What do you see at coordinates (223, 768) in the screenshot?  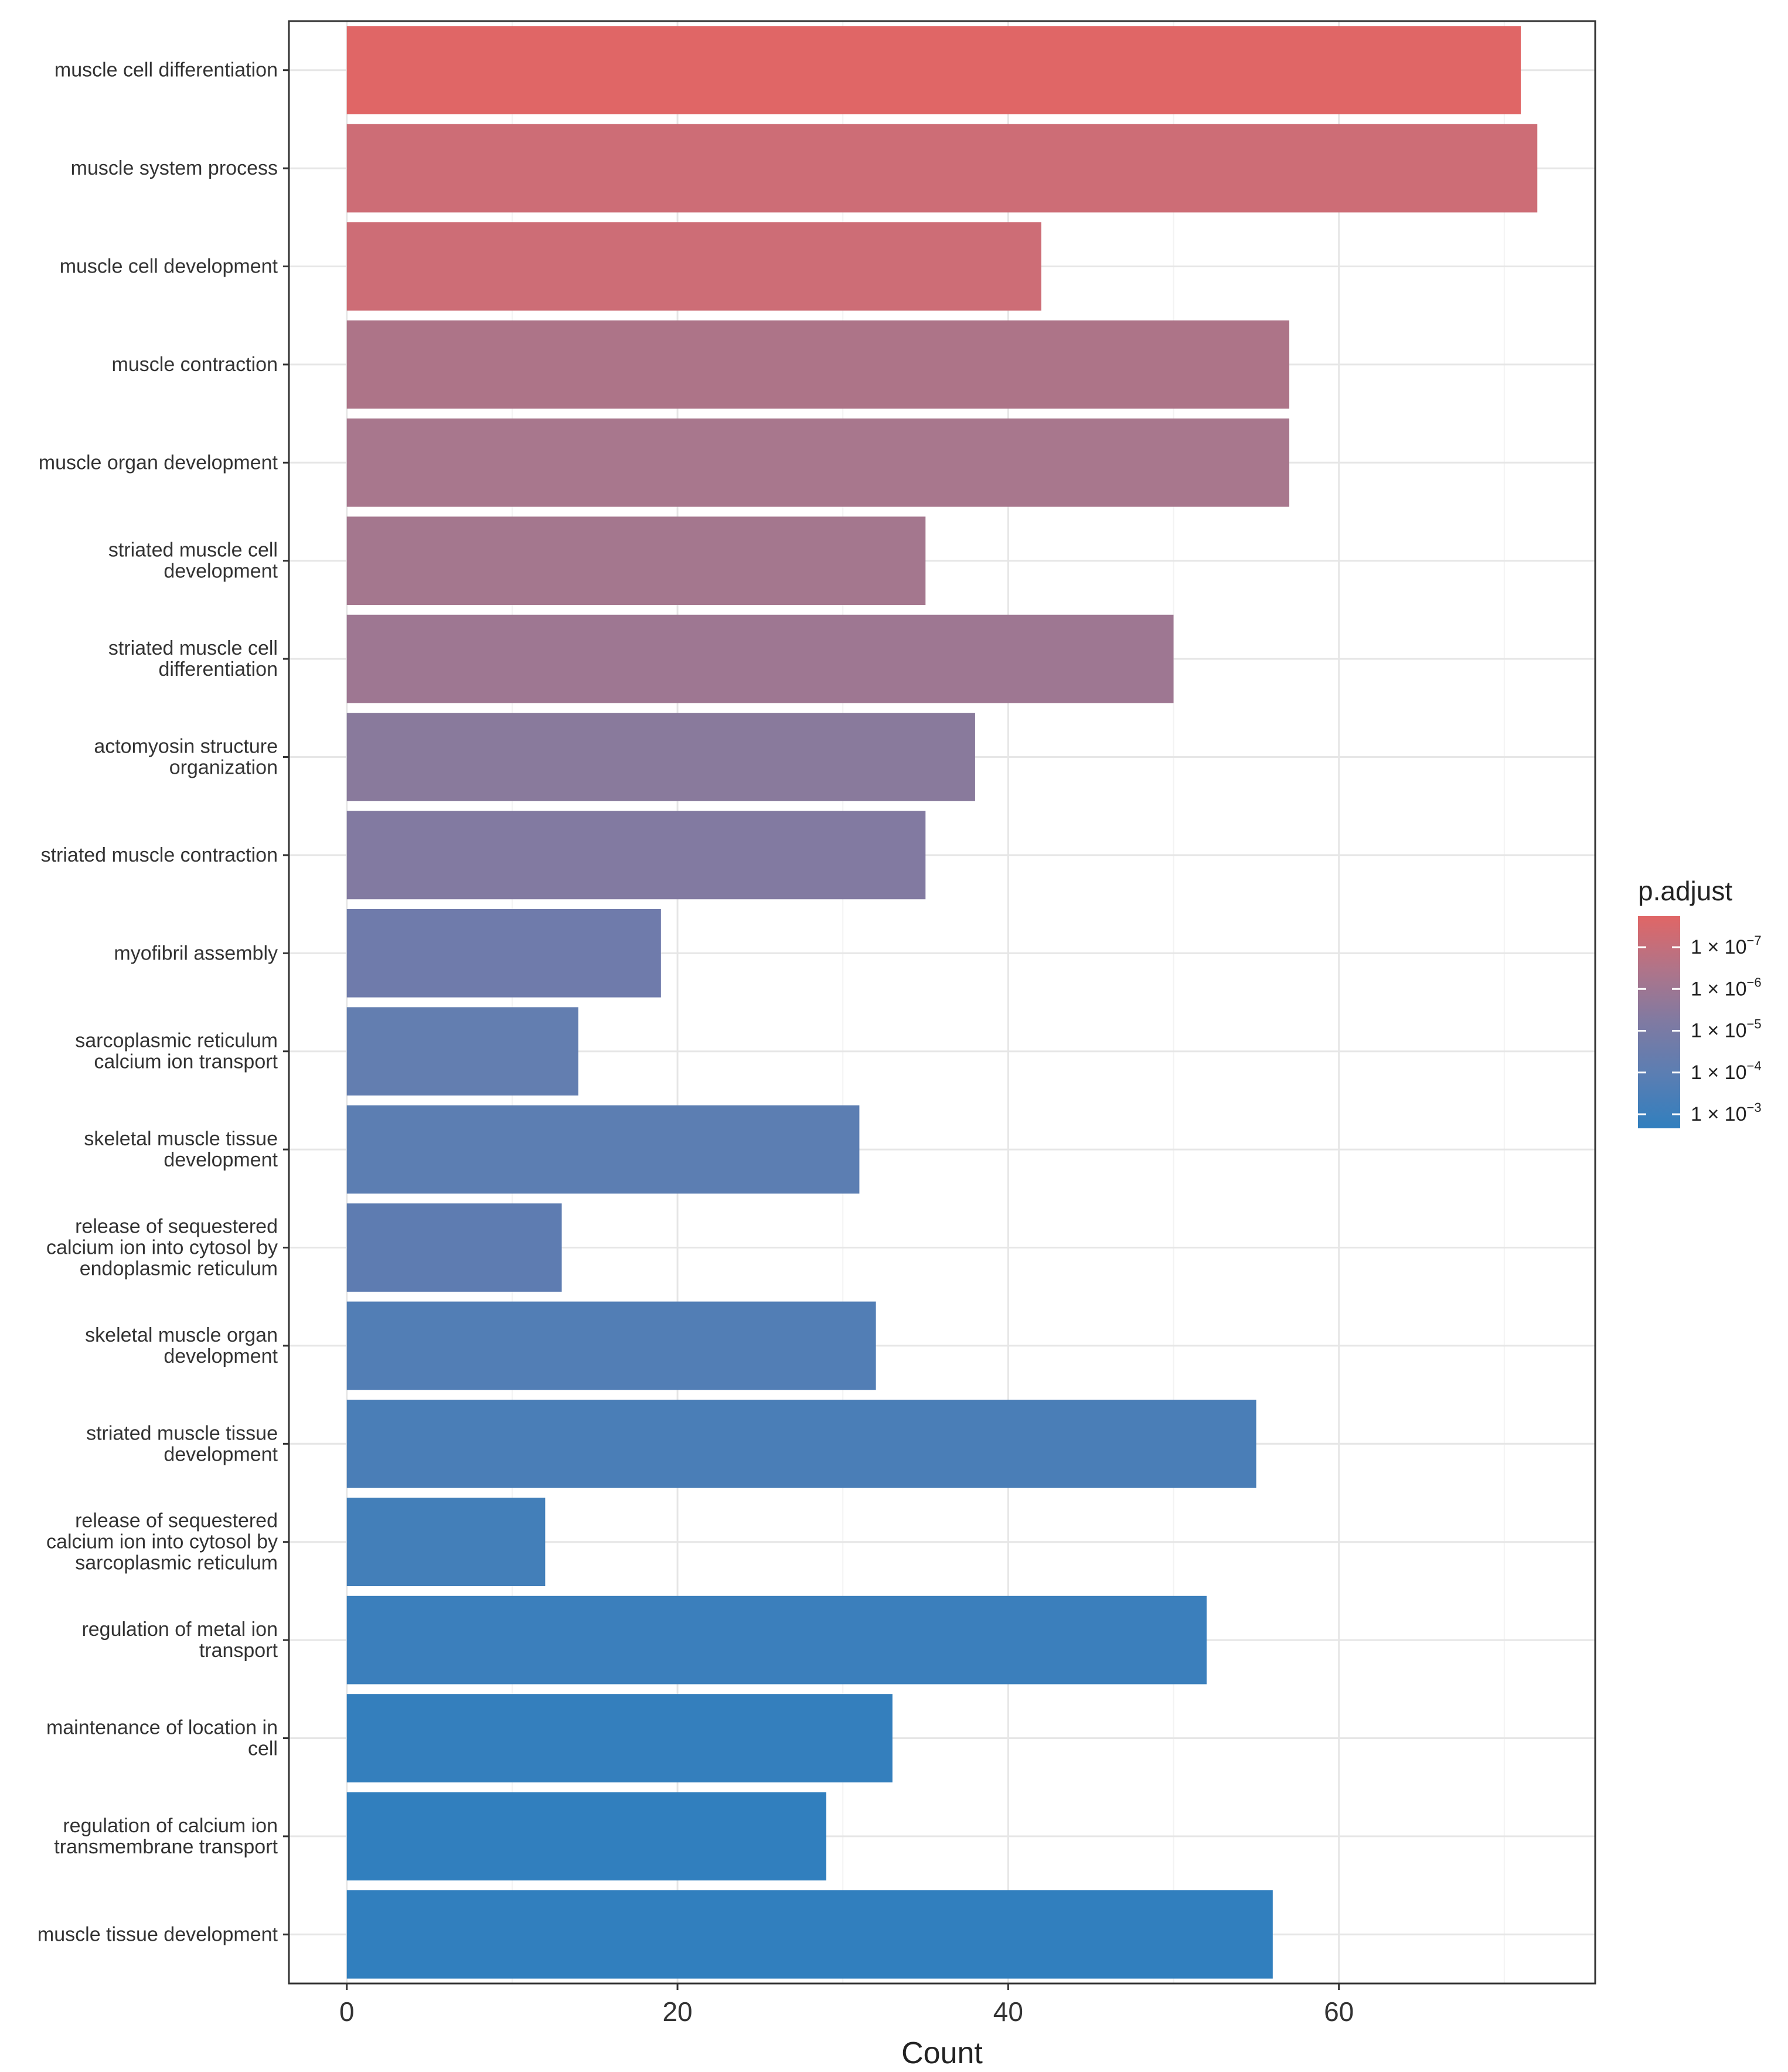 I see `y-tick-label: organization` at bounding box center [223, 768].